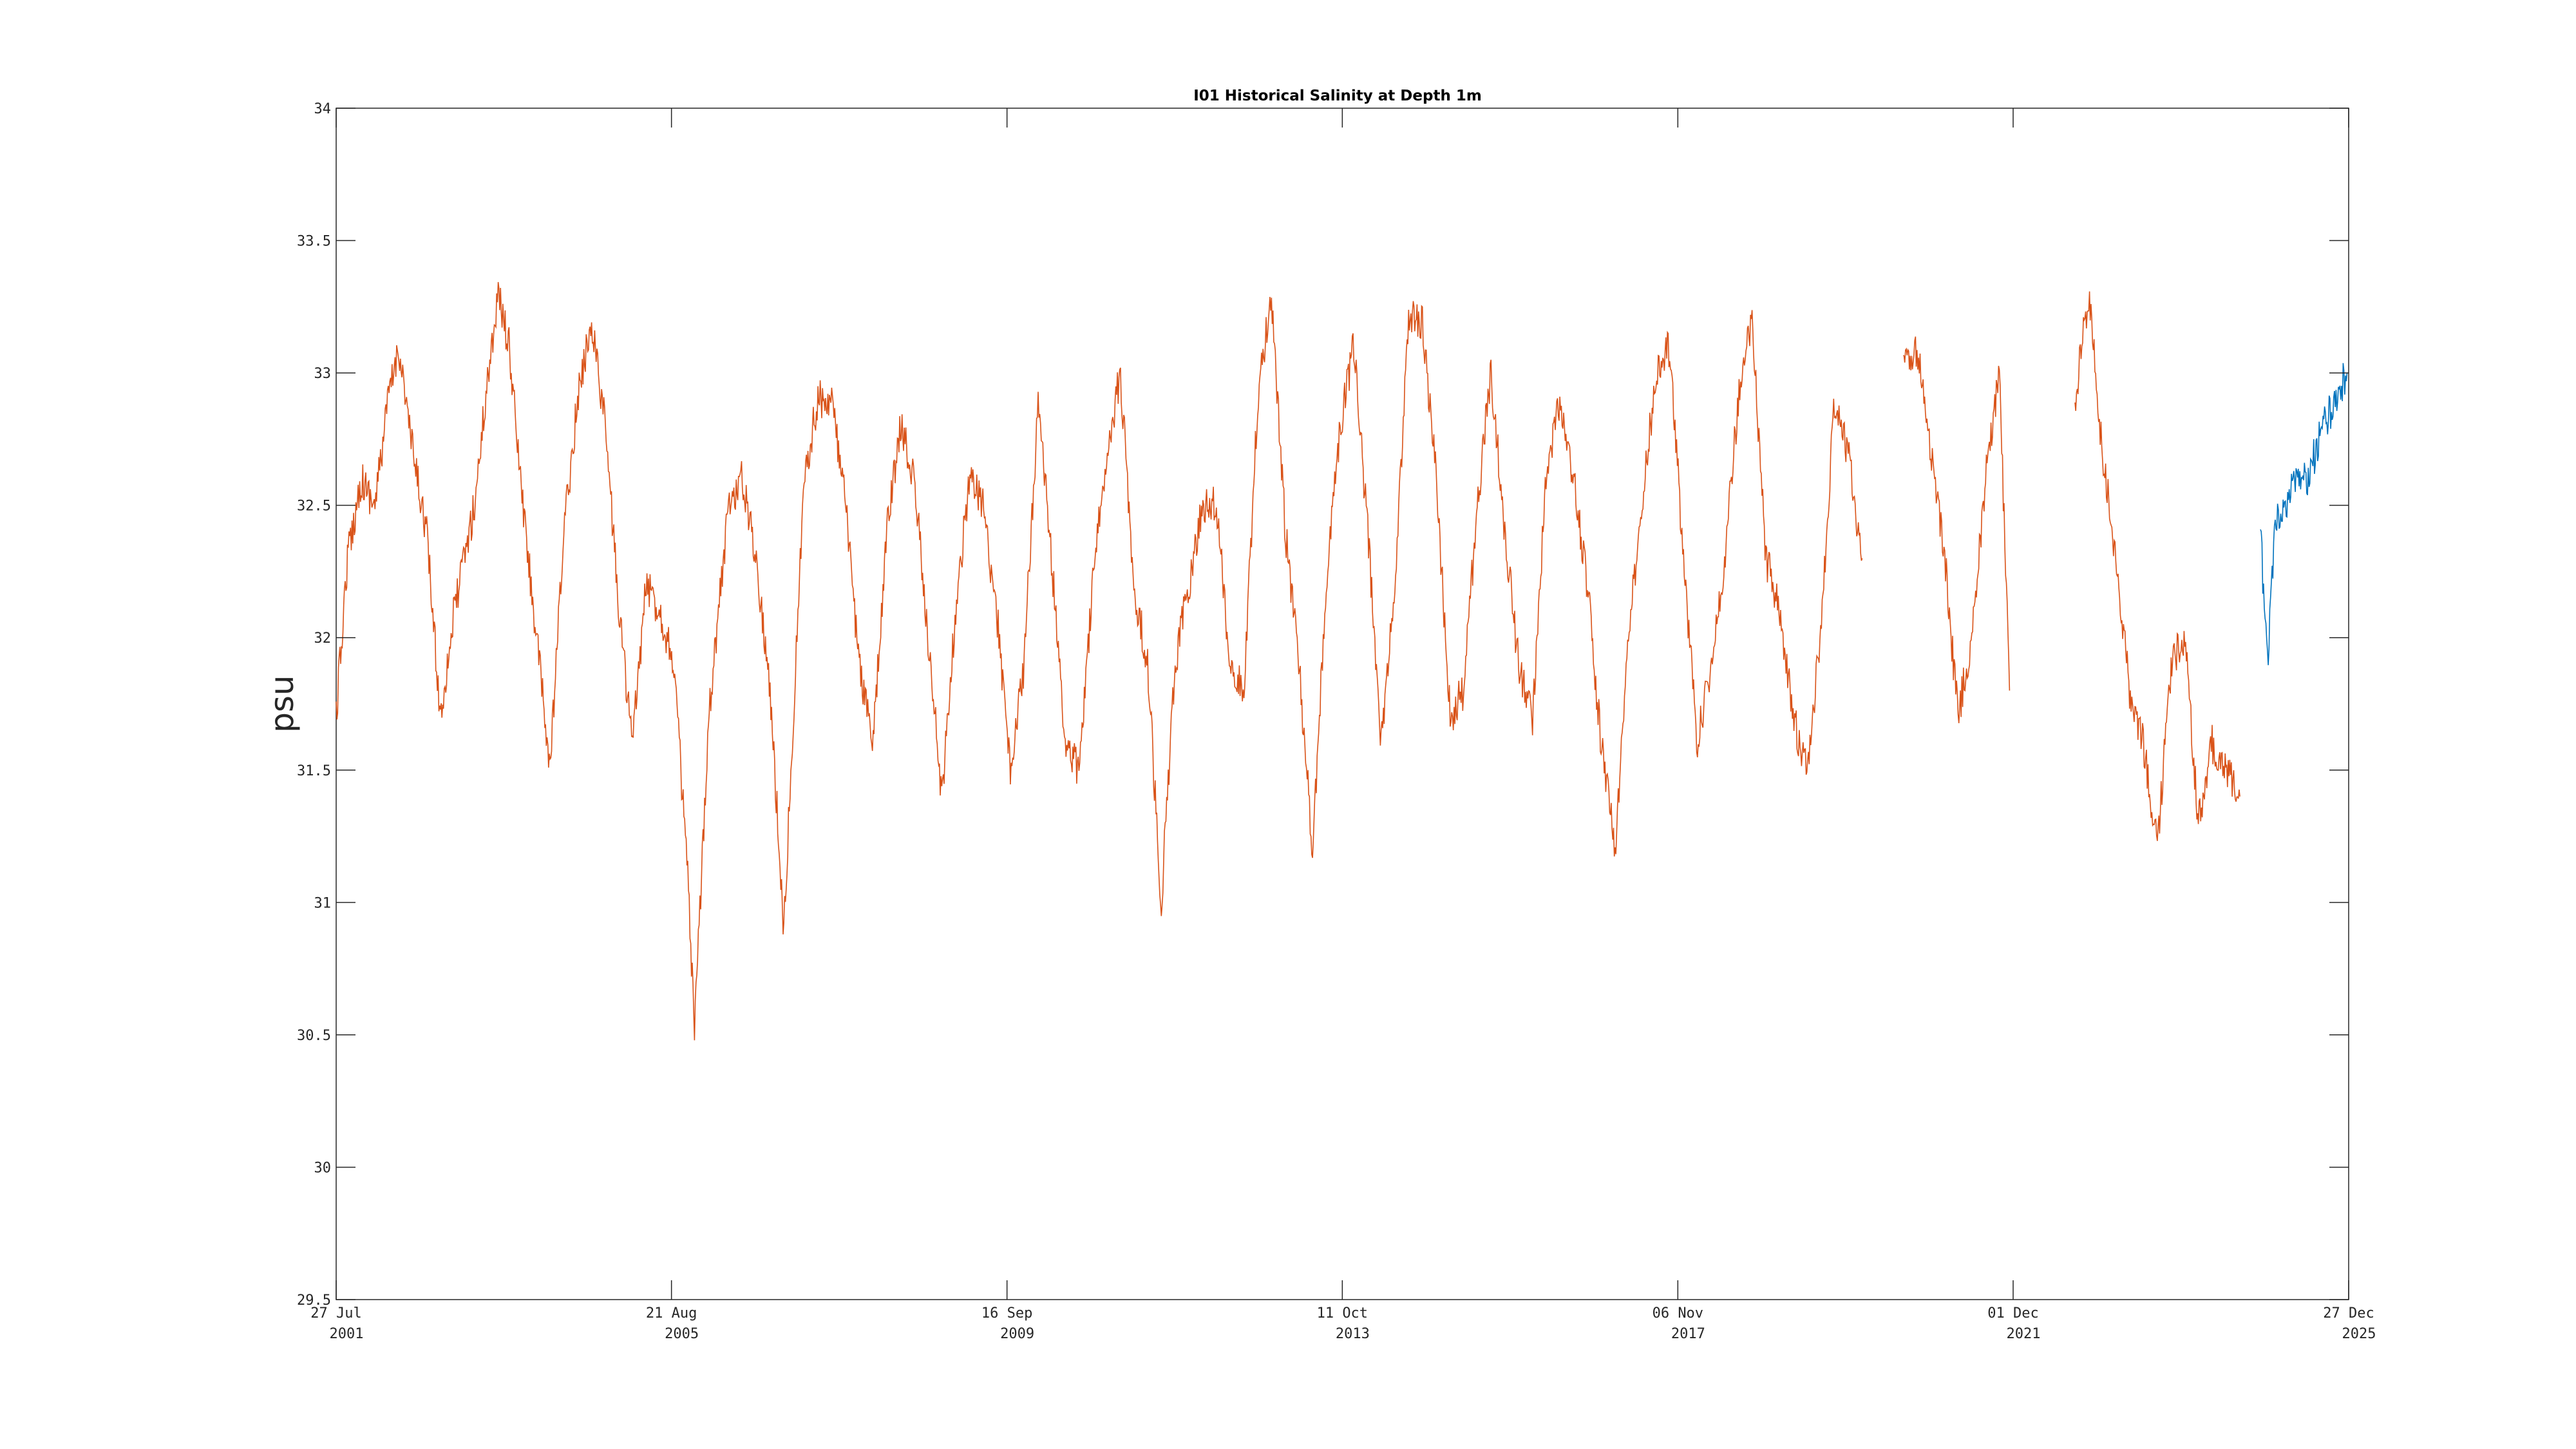 Image resolution: width=2576 pixels, height=1449 pixels. What do you see at coordinates (671, 1313) in the screenshot?
I see `x-tick-label-date: 21 Aug` at bounding box center [671, 1313].